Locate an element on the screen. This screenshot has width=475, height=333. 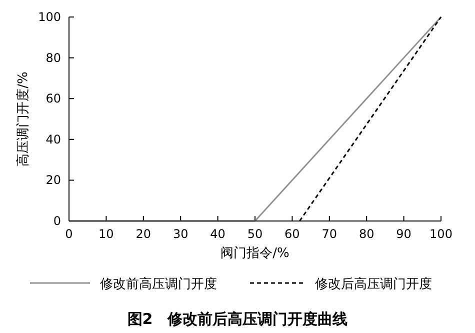
y-tick-label: 20 is located at coordinates (53, 180).